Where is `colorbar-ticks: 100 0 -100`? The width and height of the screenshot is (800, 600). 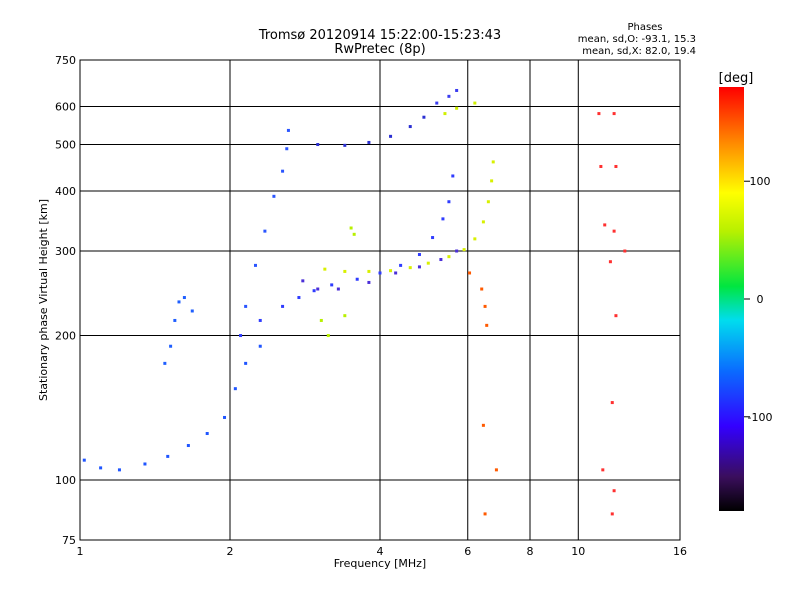 colorbar-ticks: 100 0 -100 is located at coordinates (758, 299).